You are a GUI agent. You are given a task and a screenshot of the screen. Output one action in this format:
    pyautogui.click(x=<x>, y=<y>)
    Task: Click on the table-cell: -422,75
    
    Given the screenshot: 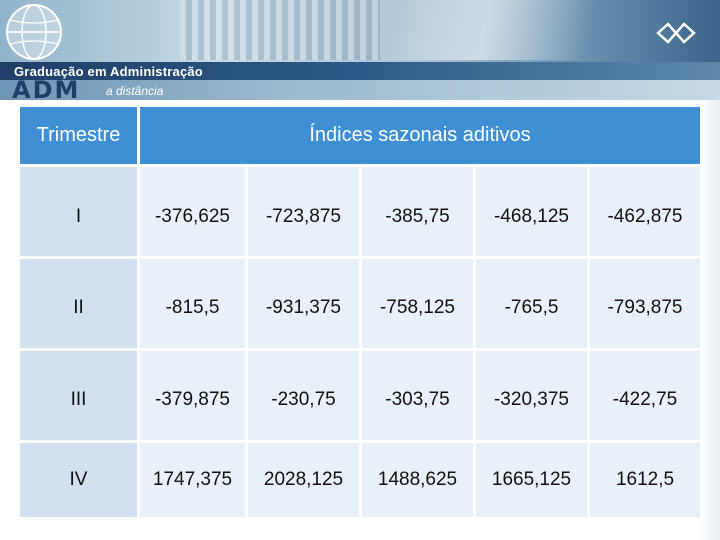 What is the action you would take?
    pyautogui.click(x=645, y=395)
    